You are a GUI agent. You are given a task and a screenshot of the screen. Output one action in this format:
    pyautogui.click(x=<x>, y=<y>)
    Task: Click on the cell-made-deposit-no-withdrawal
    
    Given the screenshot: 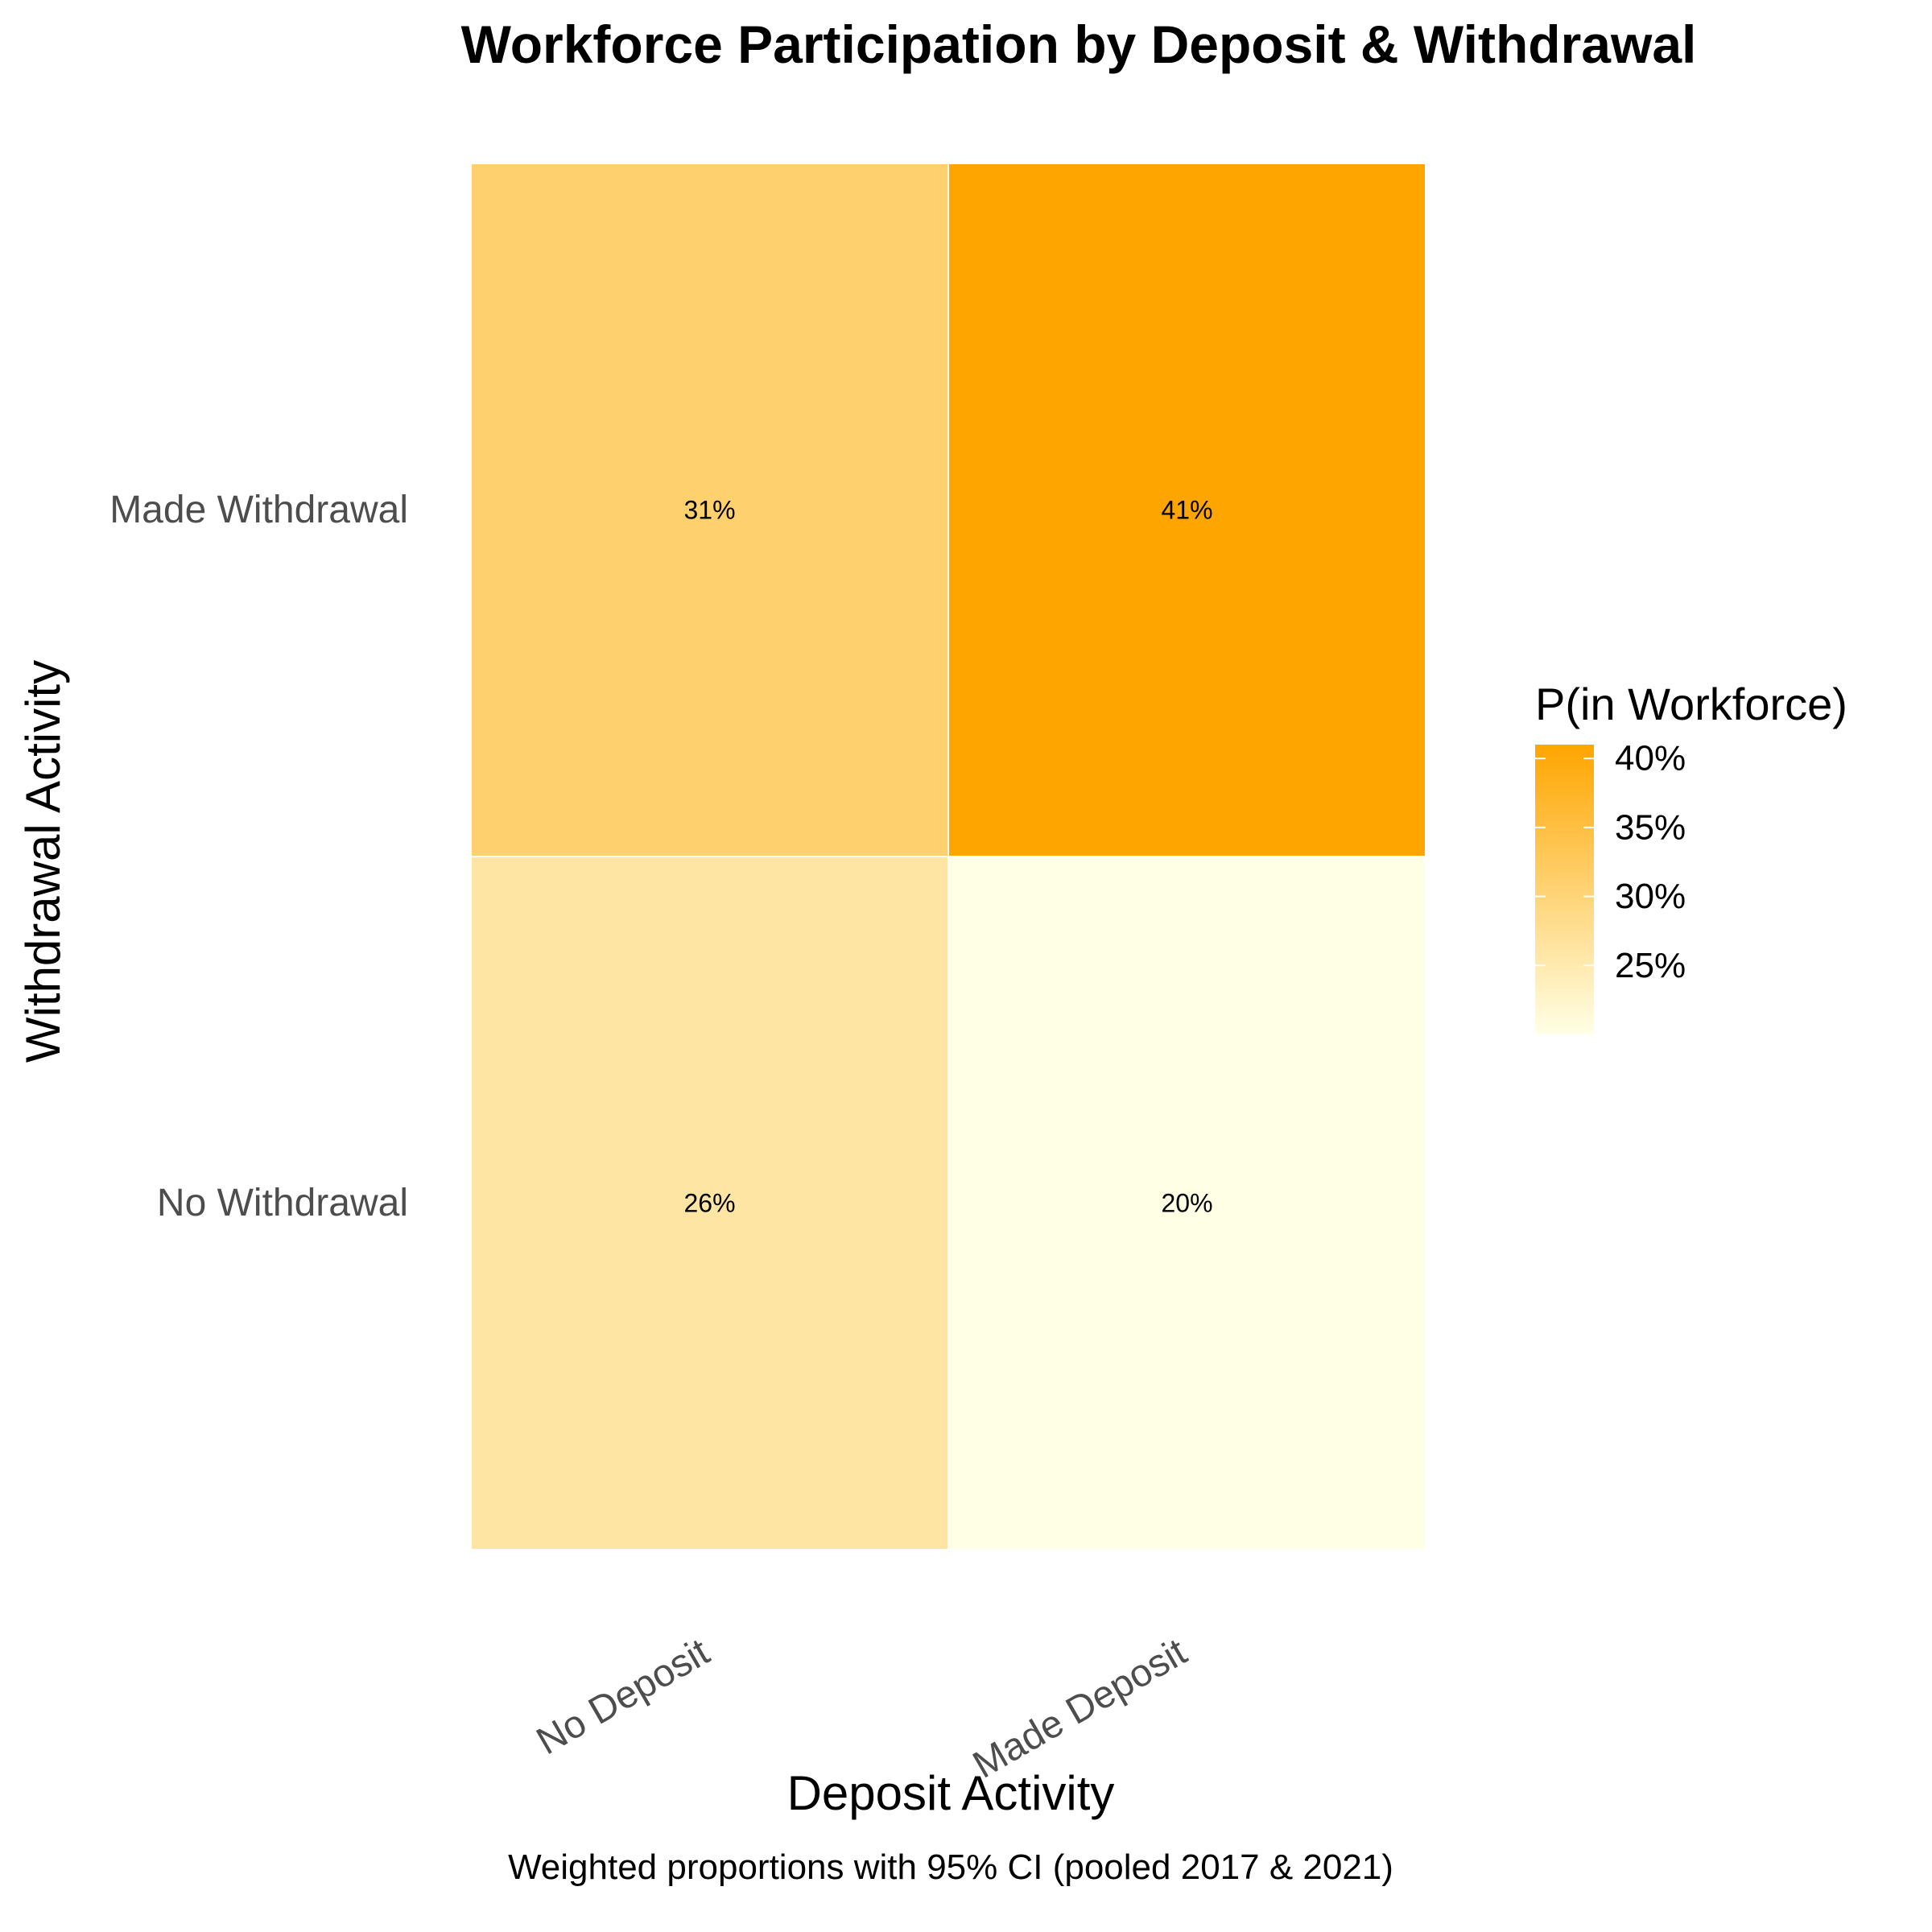 What is the action you would take?
    pyautogui.click(x=1186, y=1203)
    